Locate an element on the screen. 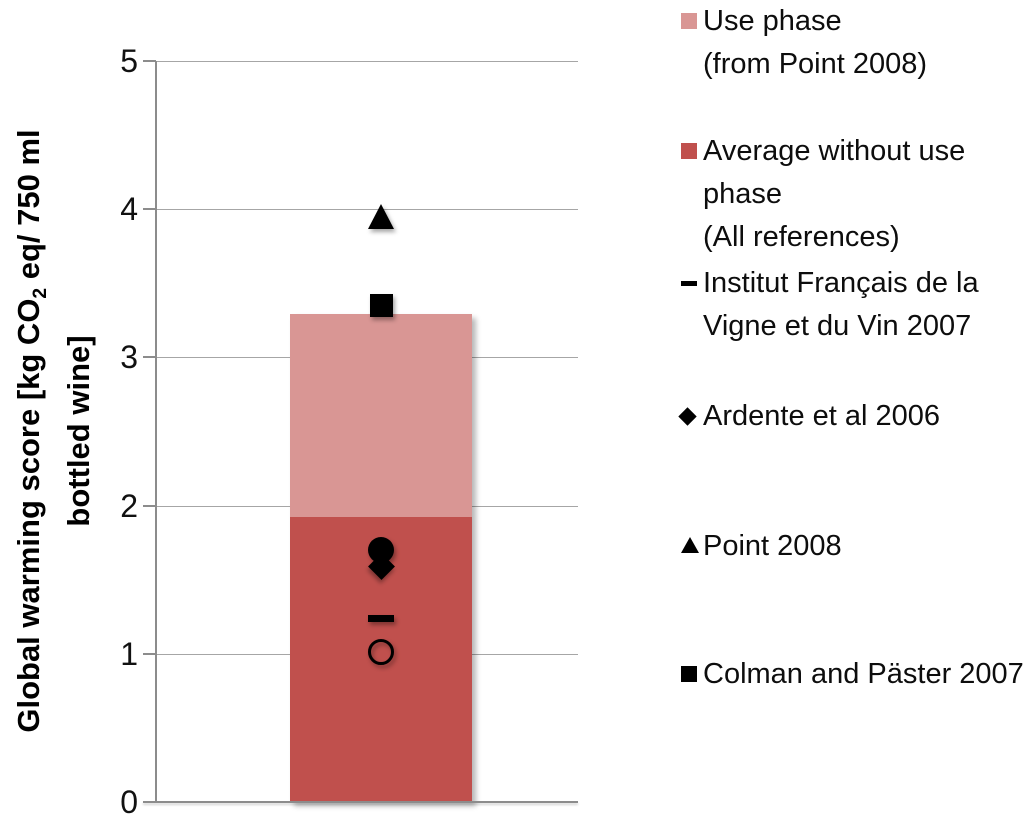 The image size is (1024, 820). legend-label-line: phase is located at coordinates (743, 194).